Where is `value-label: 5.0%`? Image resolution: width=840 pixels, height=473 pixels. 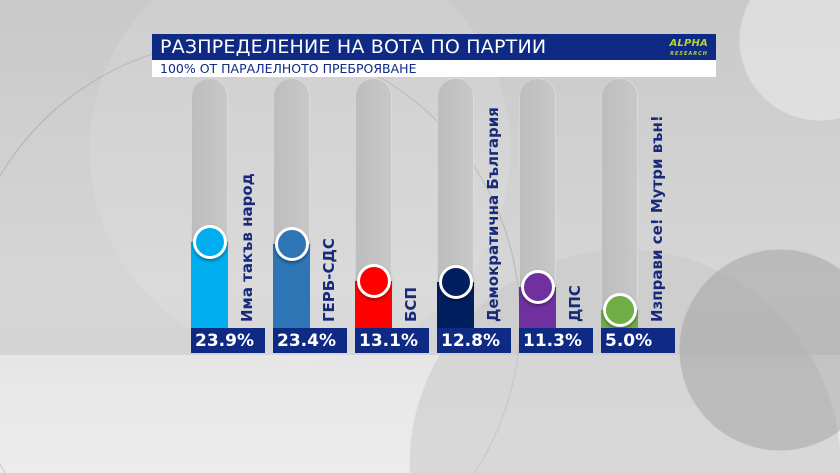
value-label: 5.0% is located at coordinates (638, 340).